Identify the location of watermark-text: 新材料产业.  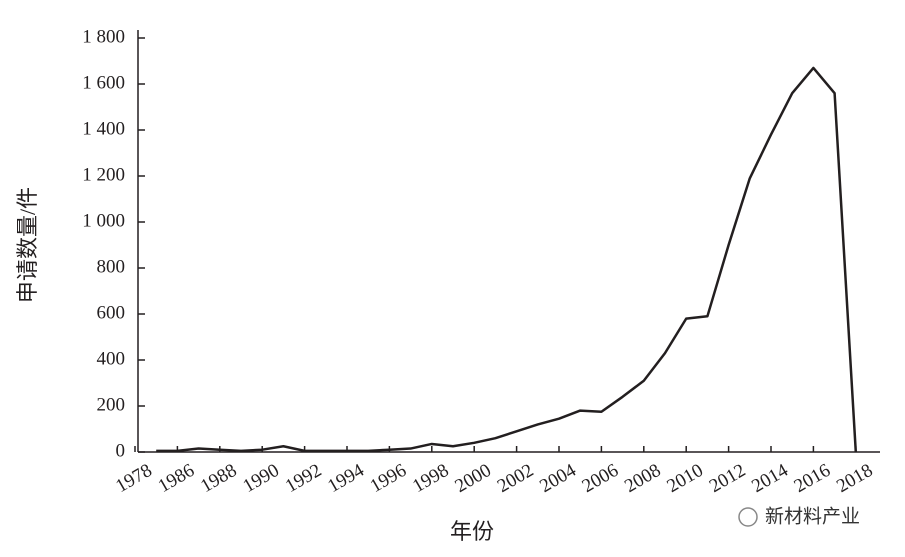
(812, 516).